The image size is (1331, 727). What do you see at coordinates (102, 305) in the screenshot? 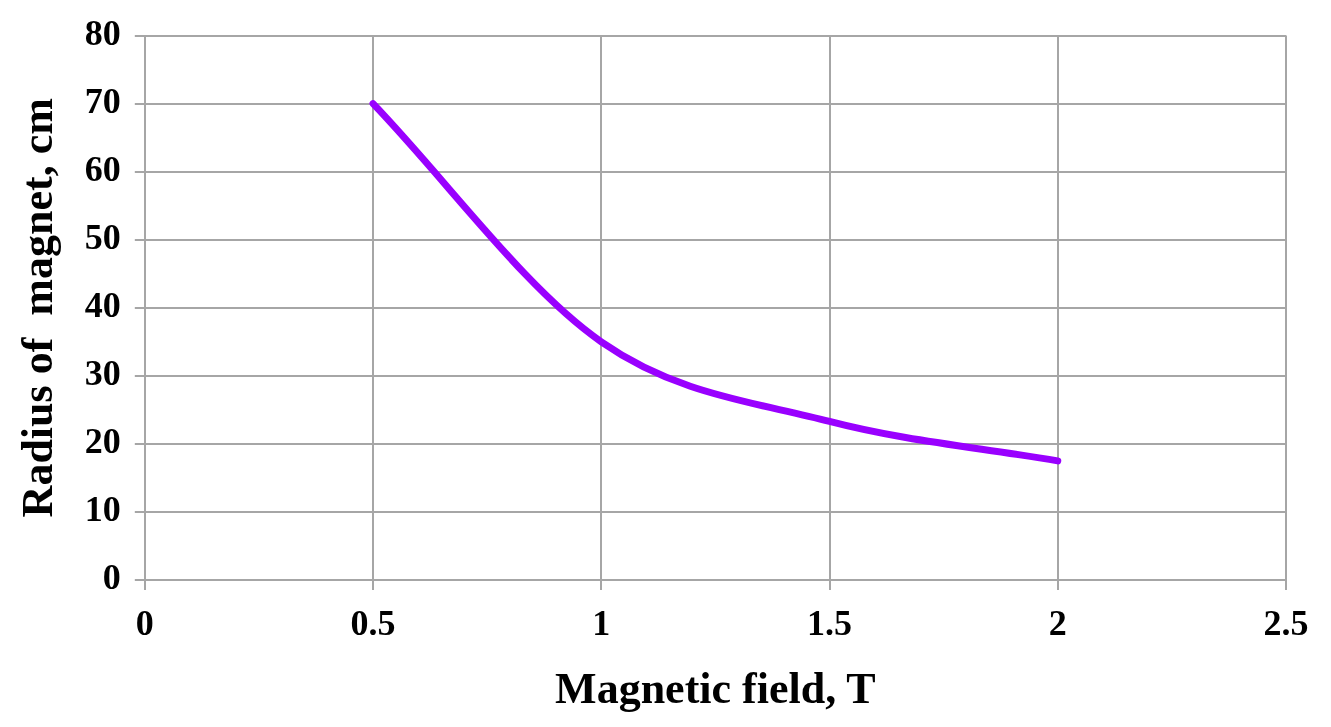
I see `y-tick-label: 40` at bounding box center [102, 305].